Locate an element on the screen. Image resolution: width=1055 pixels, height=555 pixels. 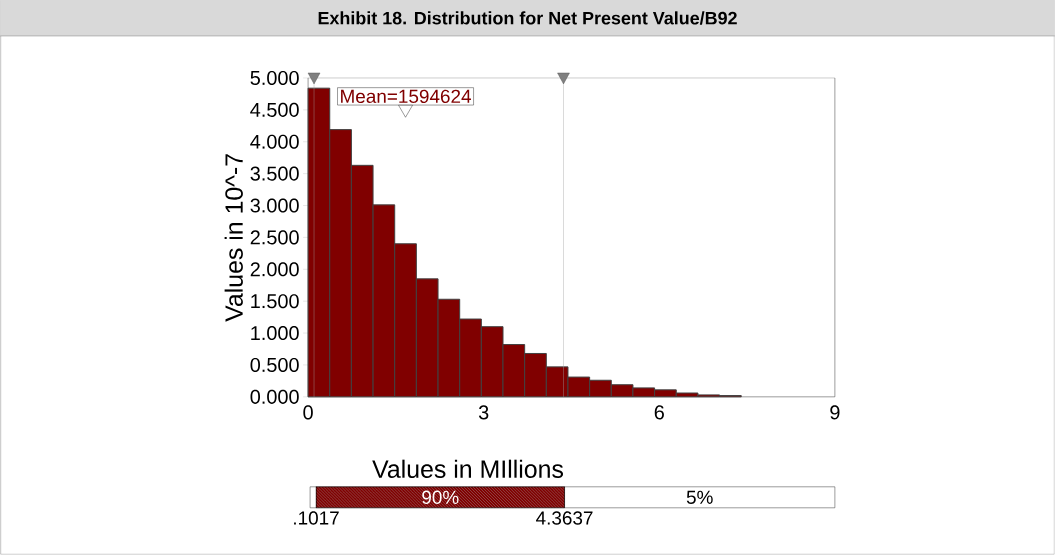
y-tick-label: 4.000 is located at coordinates (274, 141).